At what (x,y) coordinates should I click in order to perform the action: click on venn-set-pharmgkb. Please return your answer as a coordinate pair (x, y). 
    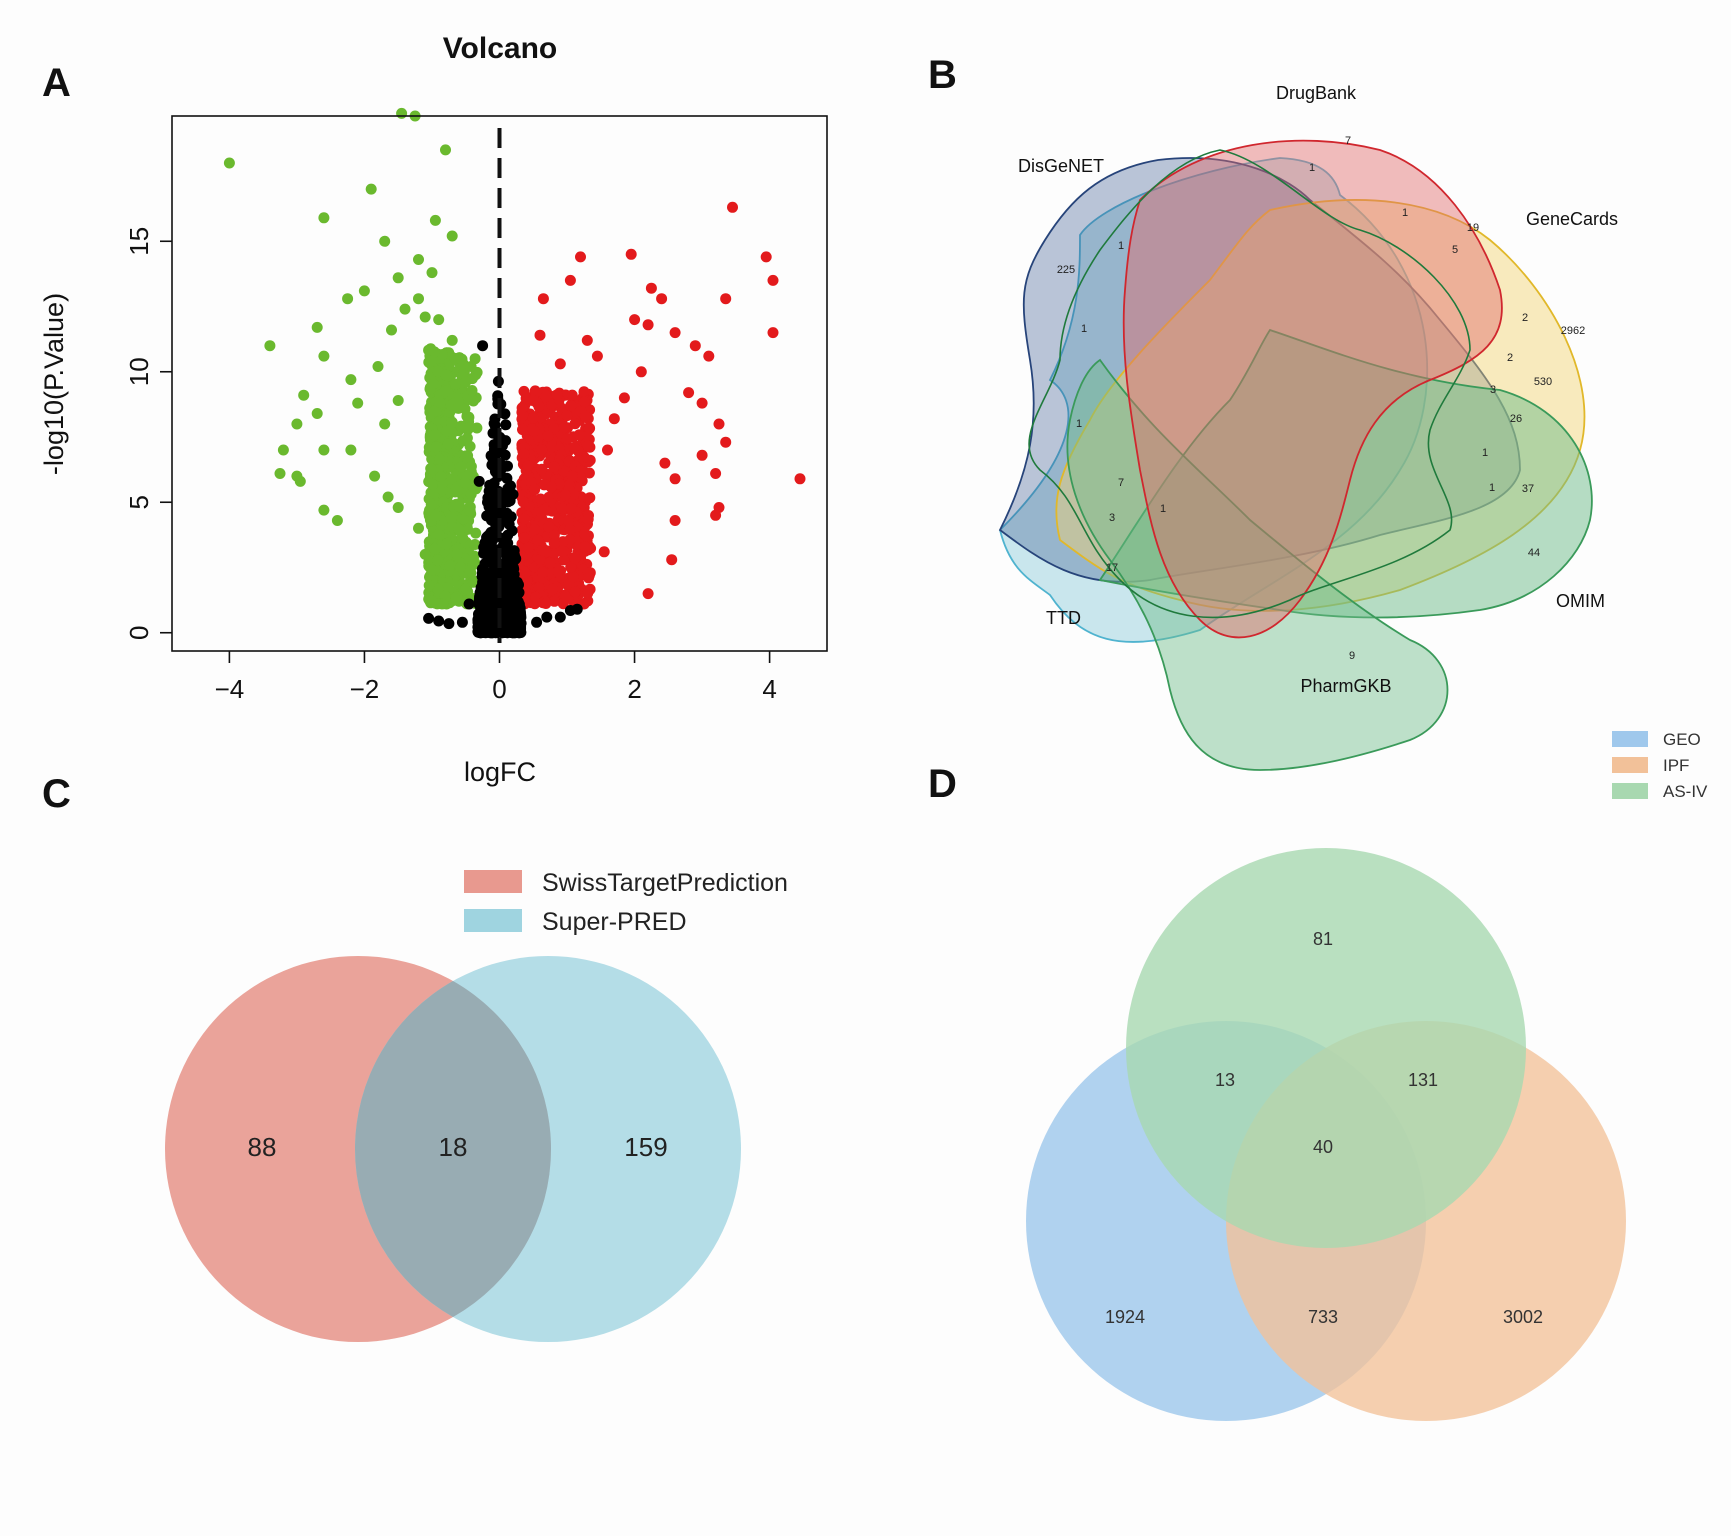
    Looking at the image, I should click on (1257, 564).